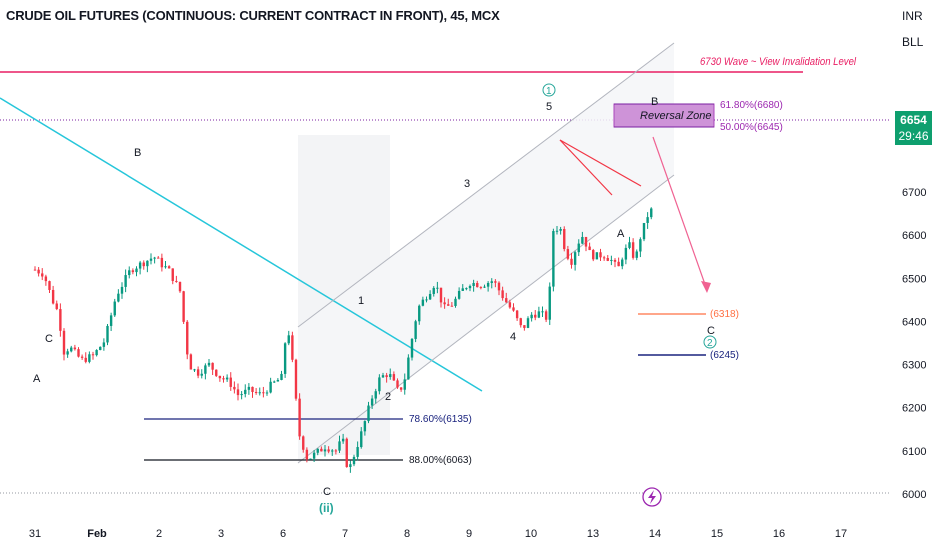 This screenshot has width=932, height=550. What do you see at coordinates (711, 331) in the screenshot?
I see `wave-label-C-right: C` at bounding box center [711, 331].